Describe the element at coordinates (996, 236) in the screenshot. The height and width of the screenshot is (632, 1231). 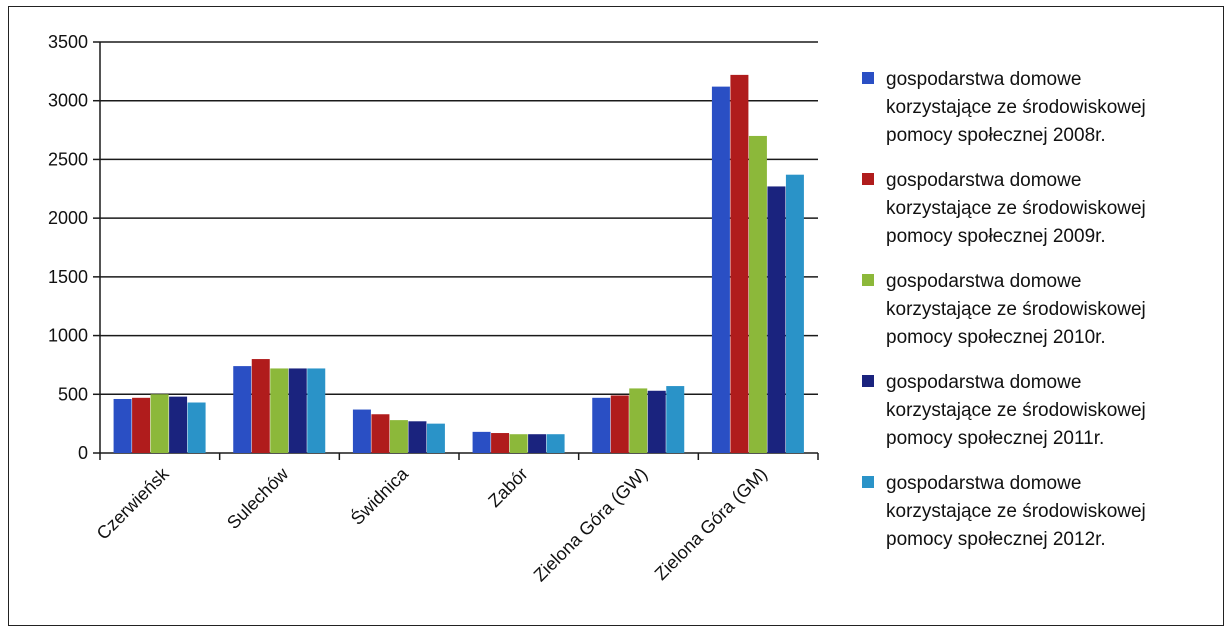
I see `legend-label: pomocy społecznej 2009r.` at that location.